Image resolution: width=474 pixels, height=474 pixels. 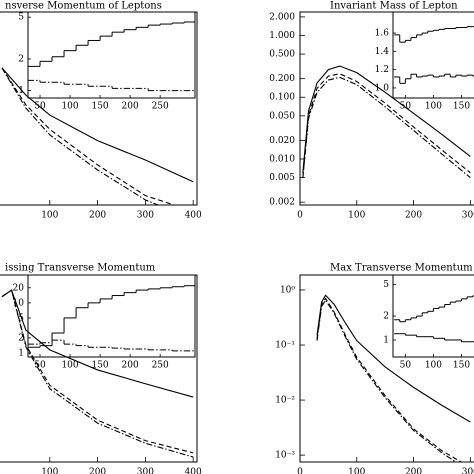 I want to click on y-tick-label: 1.0, so click(x=382, y=88).